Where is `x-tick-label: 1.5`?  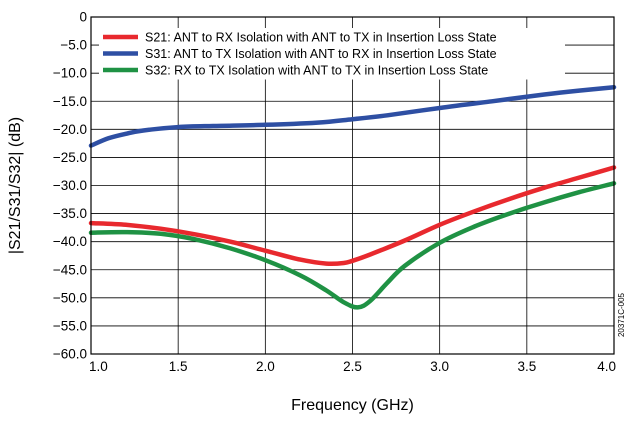
x-tick-label: 1.5 is located at coordinates (178, 366).